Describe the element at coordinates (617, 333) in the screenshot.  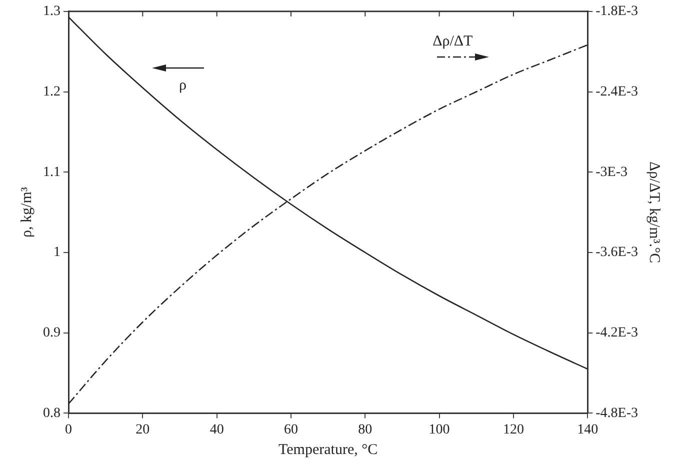
I see `y2-tick-label: -4.2E-3` at that location.